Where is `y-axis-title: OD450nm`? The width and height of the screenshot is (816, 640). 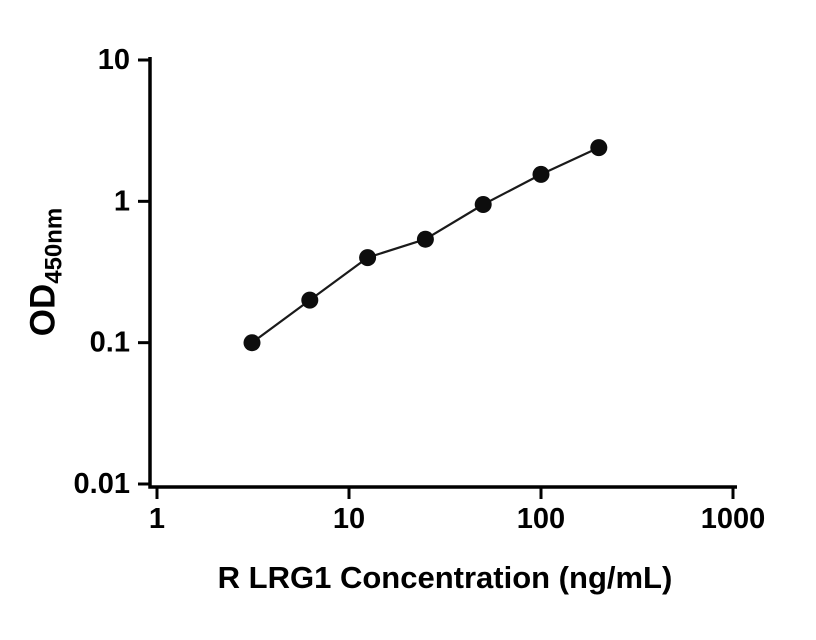
y-axis-title: OD450nm is located at coordinates (46, 272).